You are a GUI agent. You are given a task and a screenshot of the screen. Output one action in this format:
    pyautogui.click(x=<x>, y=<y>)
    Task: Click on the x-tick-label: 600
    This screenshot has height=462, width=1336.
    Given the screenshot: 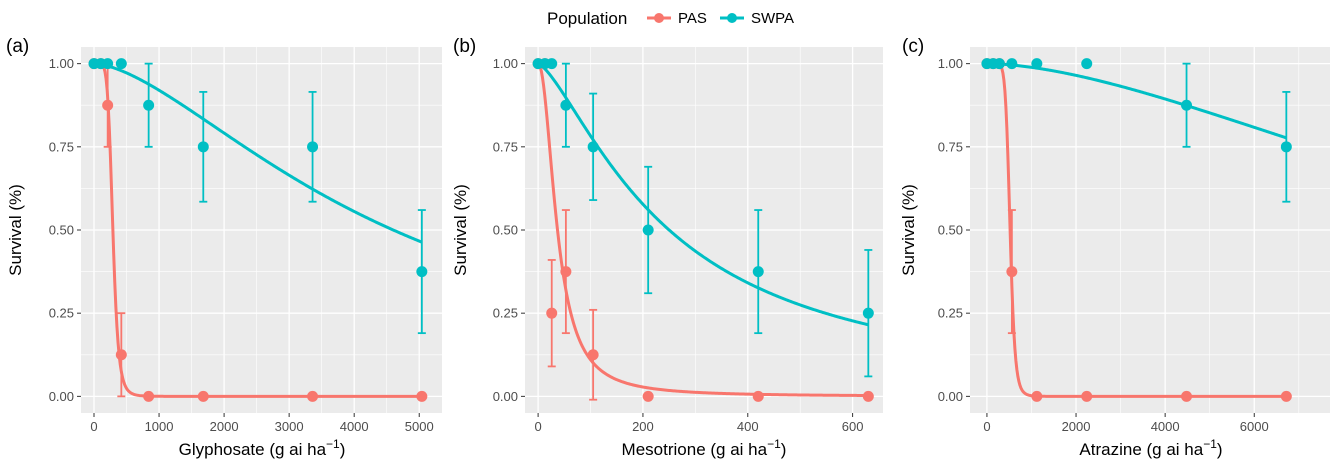 What is the action you would take?
    pyautogui.click(x=853, y=426)
    